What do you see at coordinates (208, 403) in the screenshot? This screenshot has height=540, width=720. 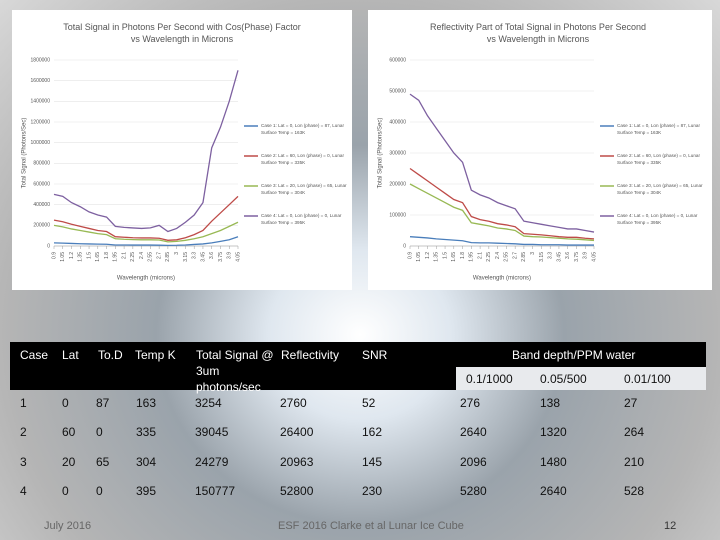 I see `table-cell: 3254` at bounding box center [208, 403].